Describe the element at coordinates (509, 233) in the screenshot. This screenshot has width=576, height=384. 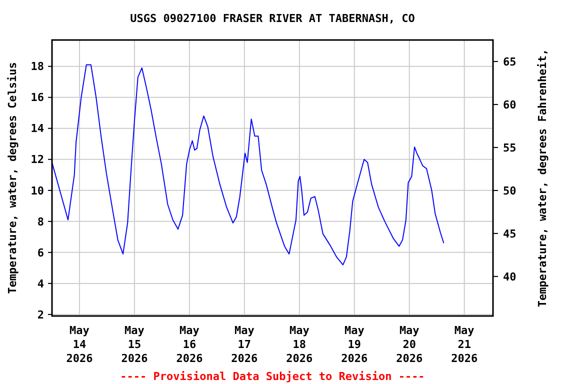
I see `y2-tick-label: 45` at that location.